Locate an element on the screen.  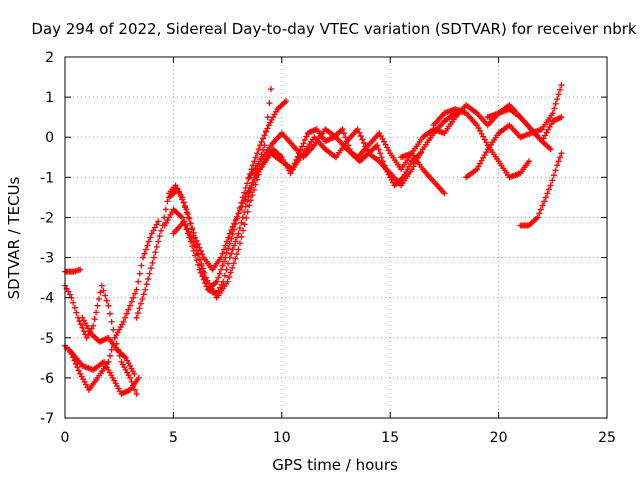
x-tick-label: 15 is located at coordinates (390, 438).